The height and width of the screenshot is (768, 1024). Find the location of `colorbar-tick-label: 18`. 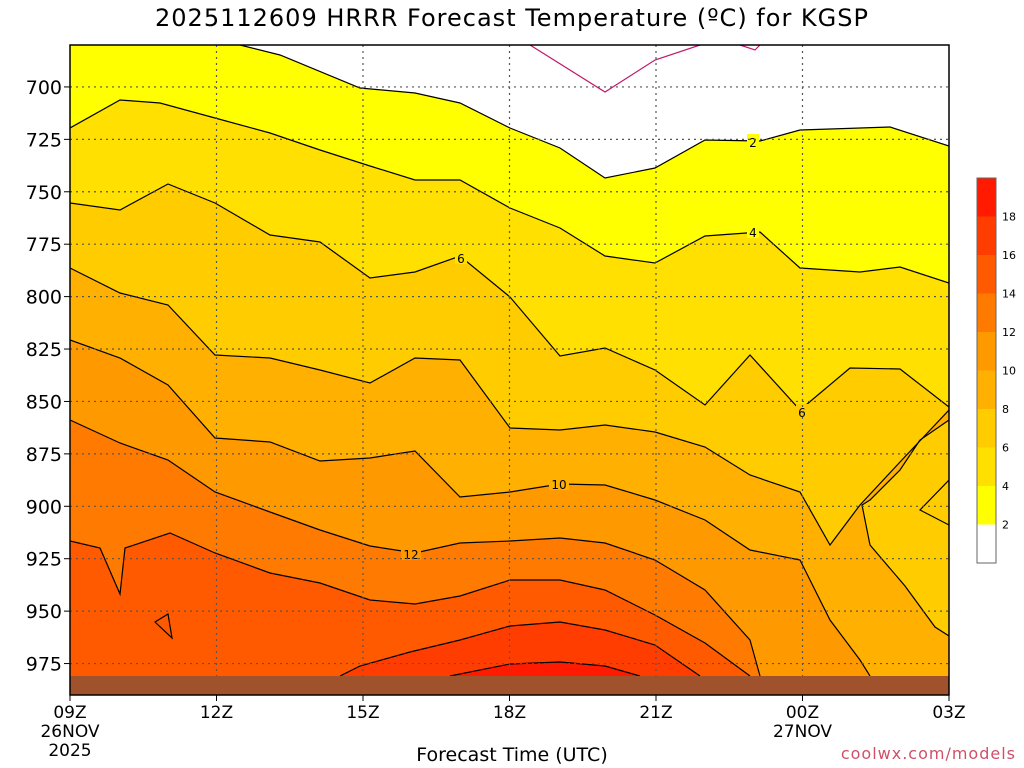

colorbar-tick-label: 18 is located at coordinates (1009, 217).